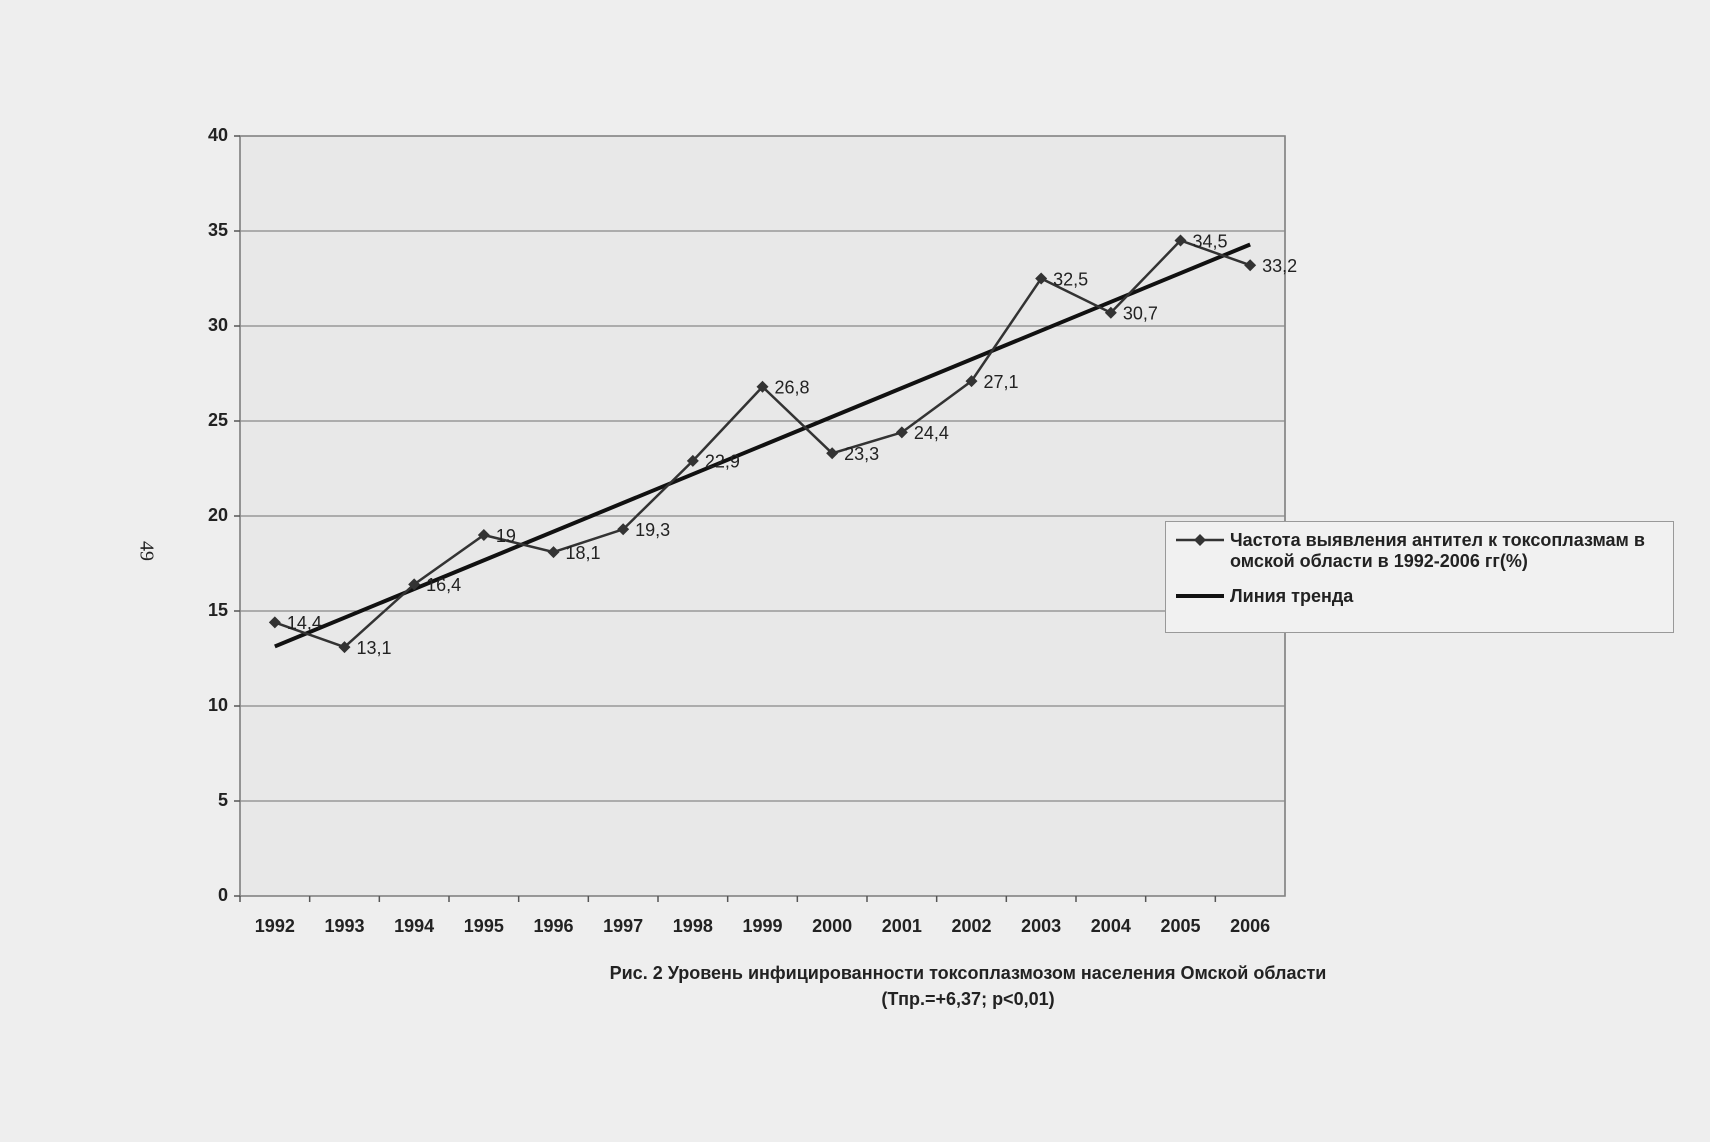 The width and height of the screenshot is (1710, 1142). Describe the element at coordinates (218, 420) in the screenshot. I see `y-tick-label: 25` at that location.